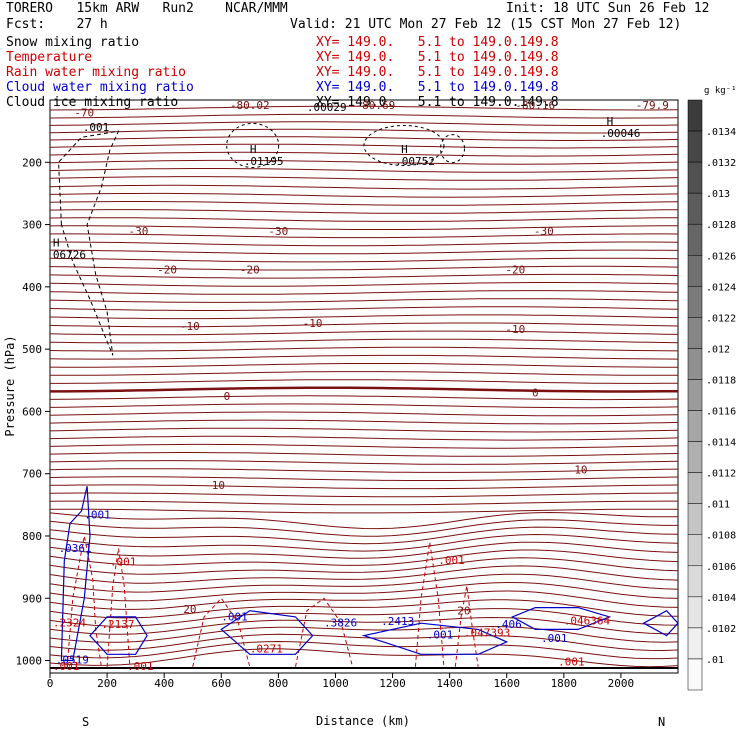 Image resolution: width=740 pixels, height=740 pixels. What do you see at coordinates (32, 287) in the screenshot?
I see `y-tick-label: 400` at bounding box center [32, 287].